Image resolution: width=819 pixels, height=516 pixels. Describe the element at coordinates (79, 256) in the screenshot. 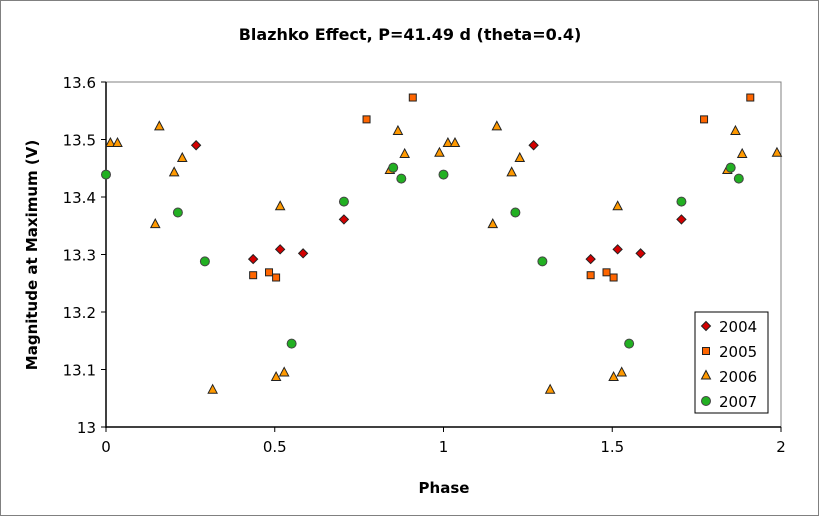

I see `y-tick-label: 13.3` at that location.